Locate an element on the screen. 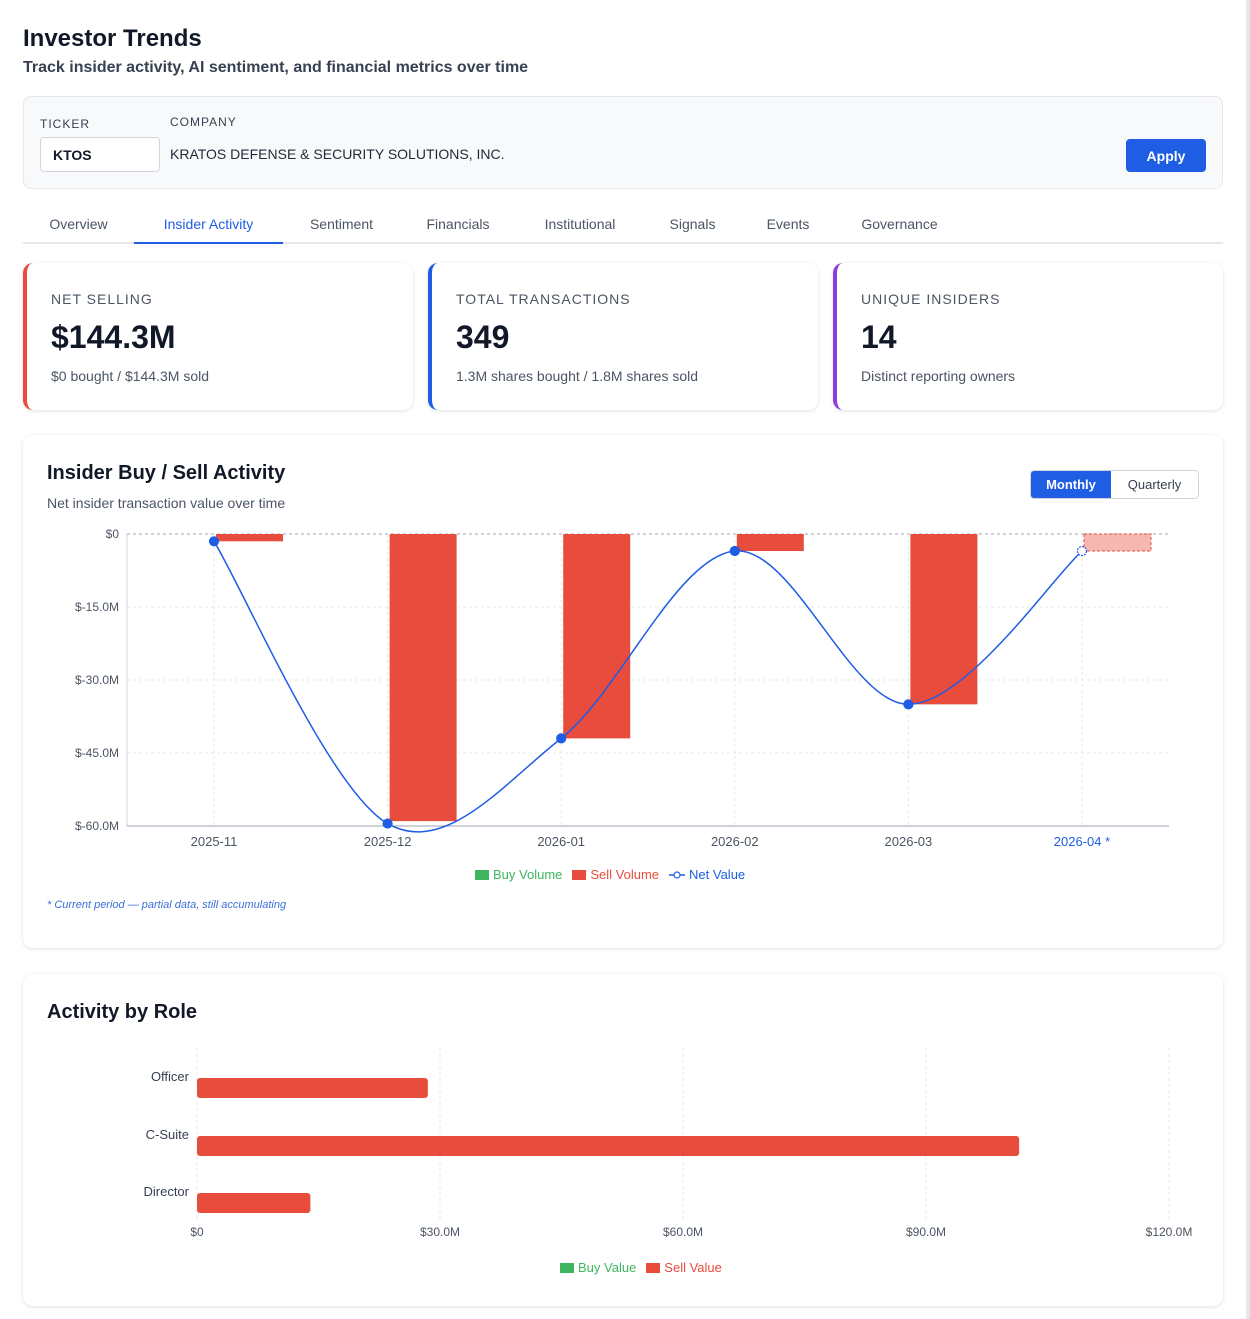 The width and height of the screenshot is (1250, 1319). legend-buy-value: Buy Value is located at coordinates (598, 1267).